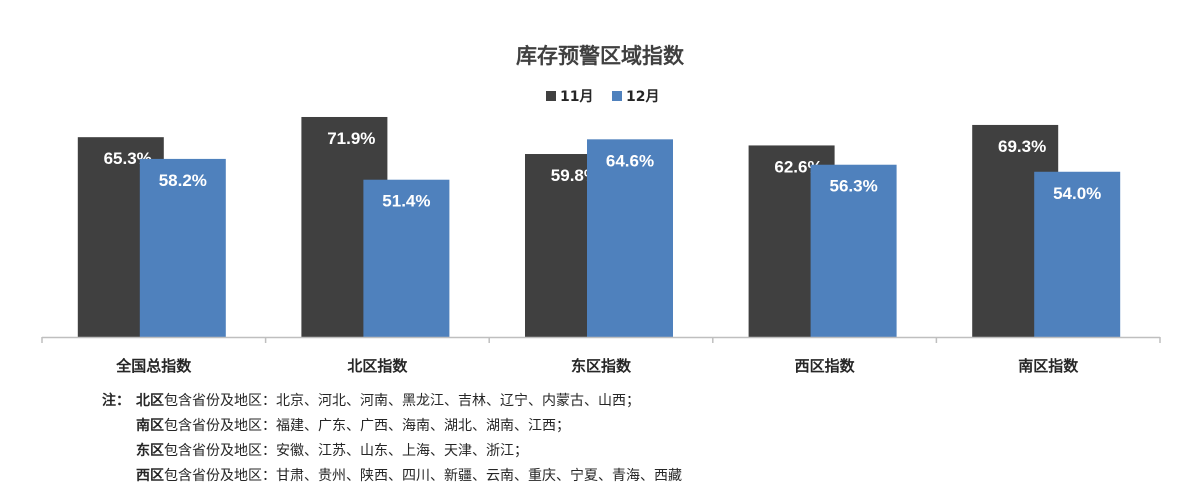  What do you see at coordinates (853, 186) in the screenshot?
I see `data-label-2-4: 56.3%` at bounding box center [853, 186].